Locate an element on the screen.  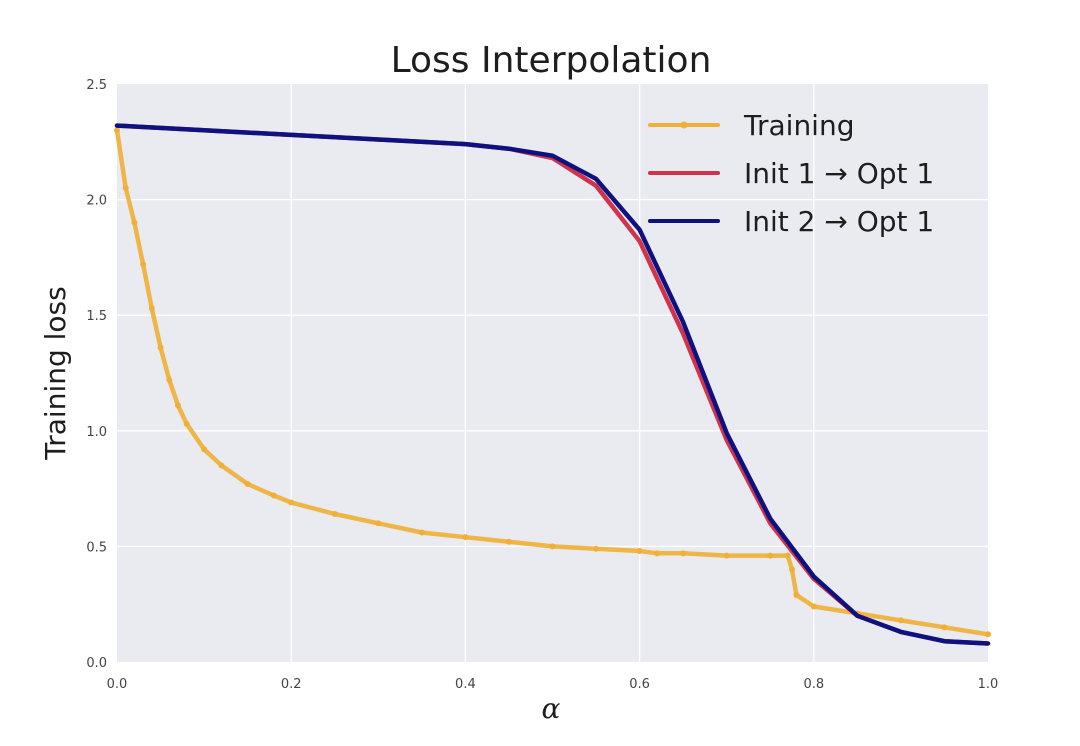
x-axis-label: α is located at coordinates (551, 708).